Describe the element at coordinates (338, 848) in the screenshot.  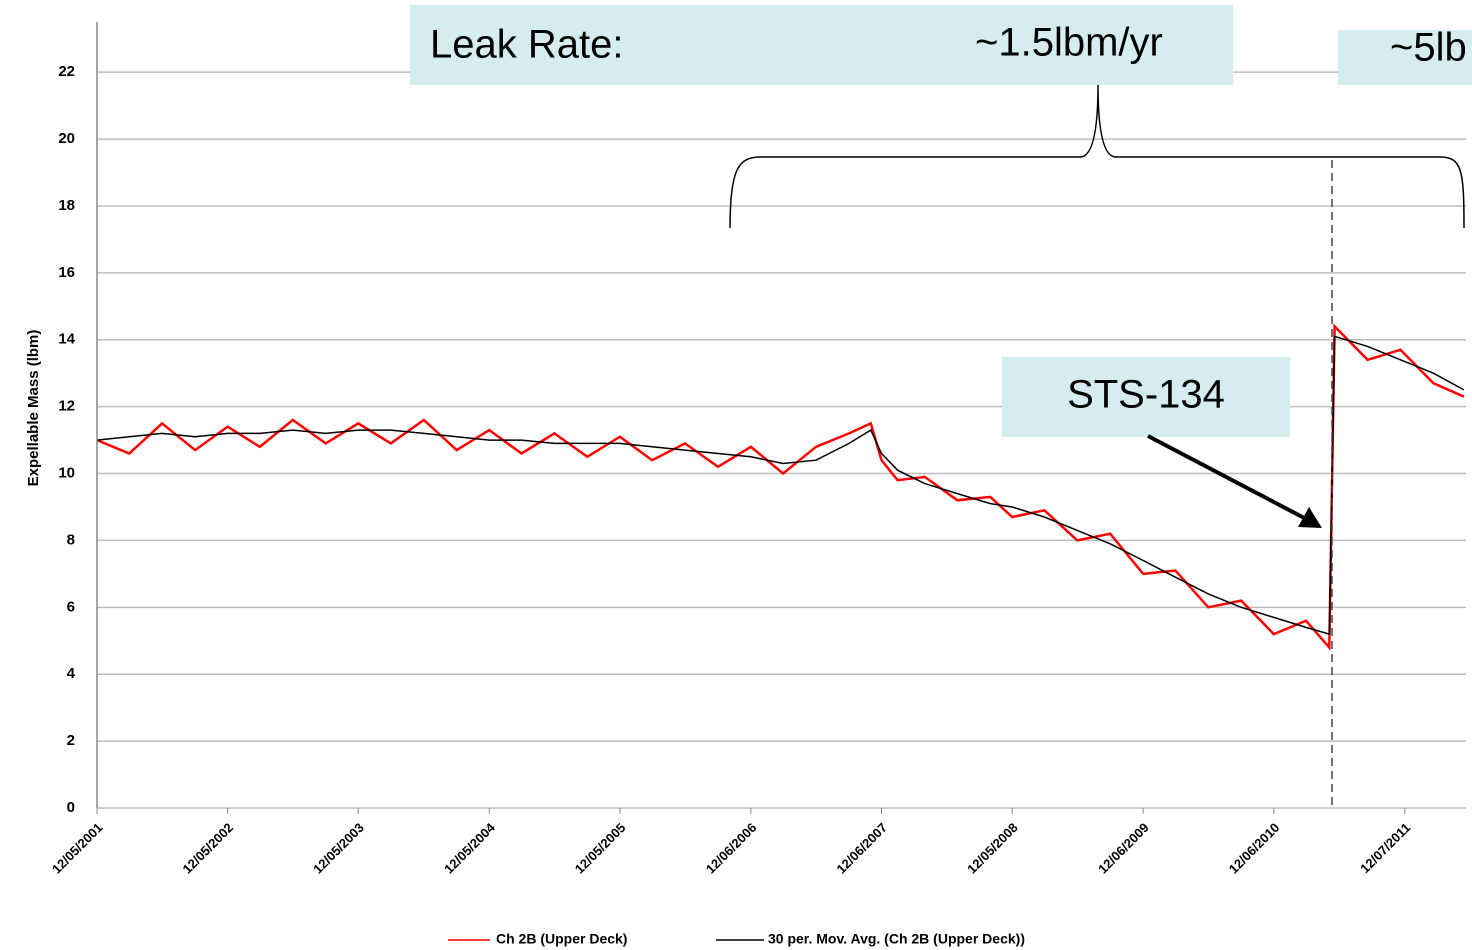
I see `x-tick-label: 12/05/2003` at that location.